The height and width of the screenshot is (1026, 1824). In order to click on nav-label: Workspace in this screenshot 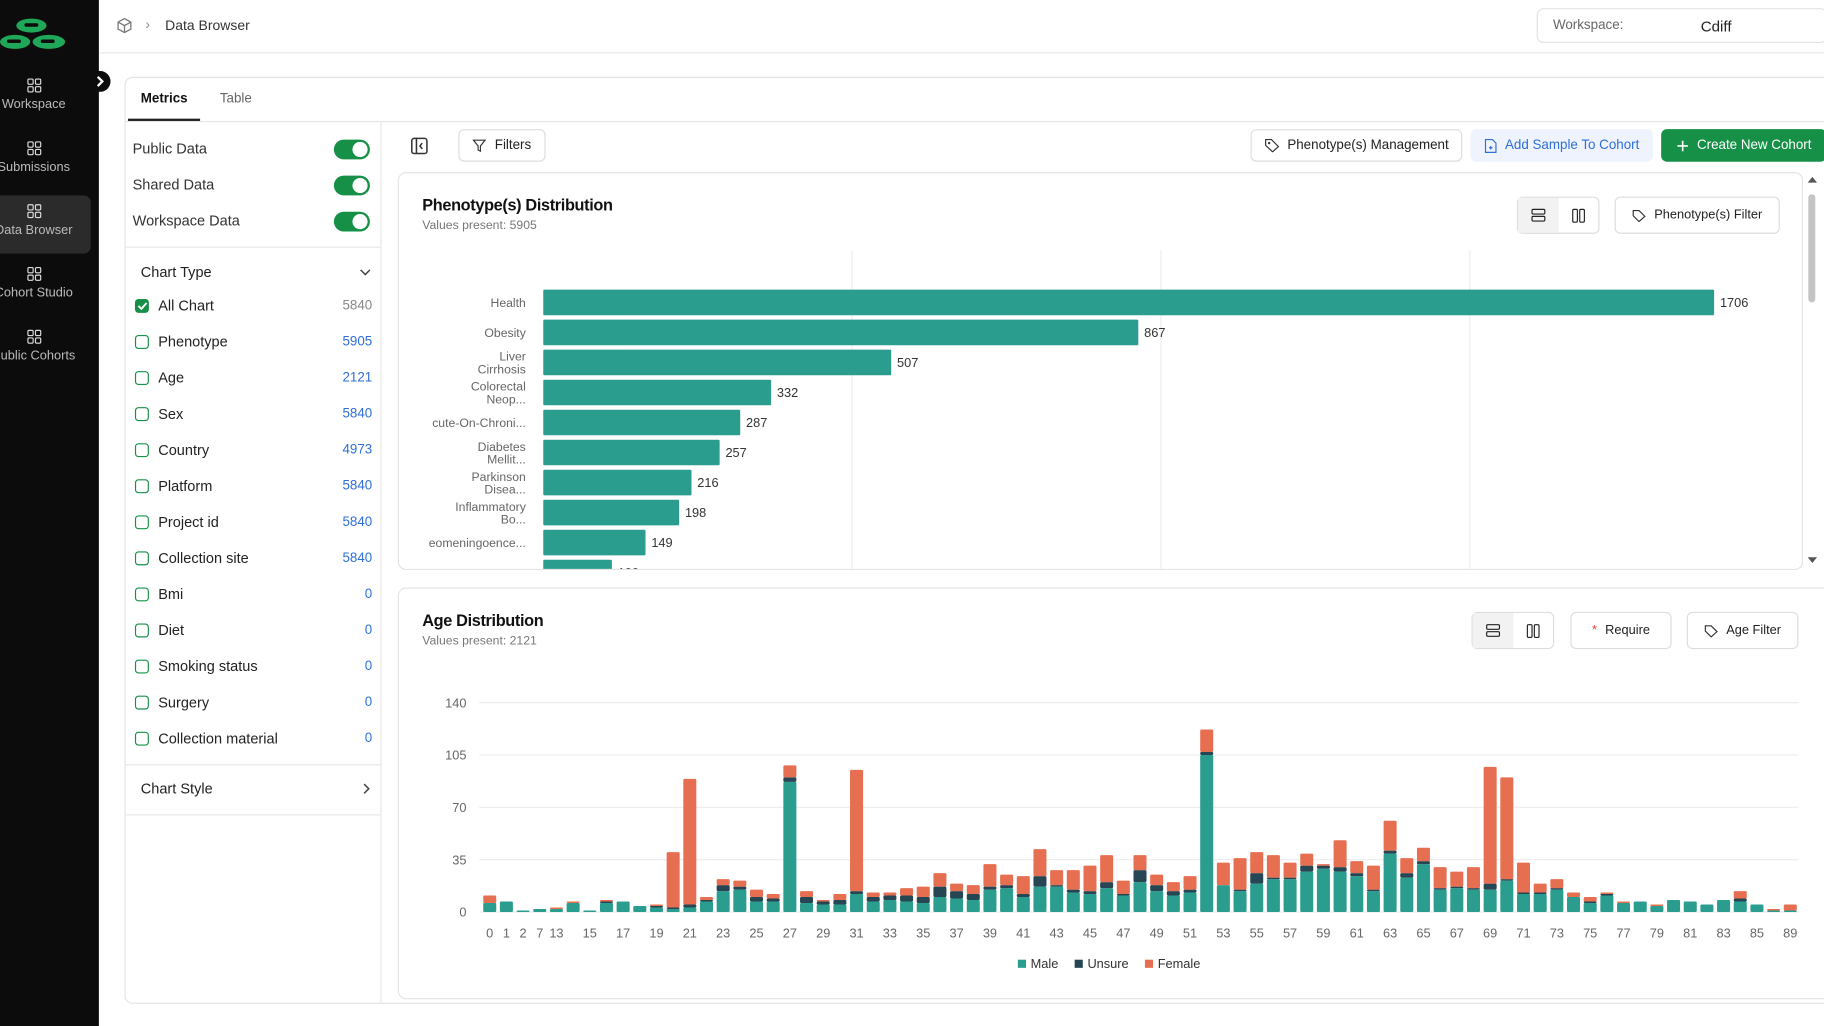, I will do `click(33, 104)`.